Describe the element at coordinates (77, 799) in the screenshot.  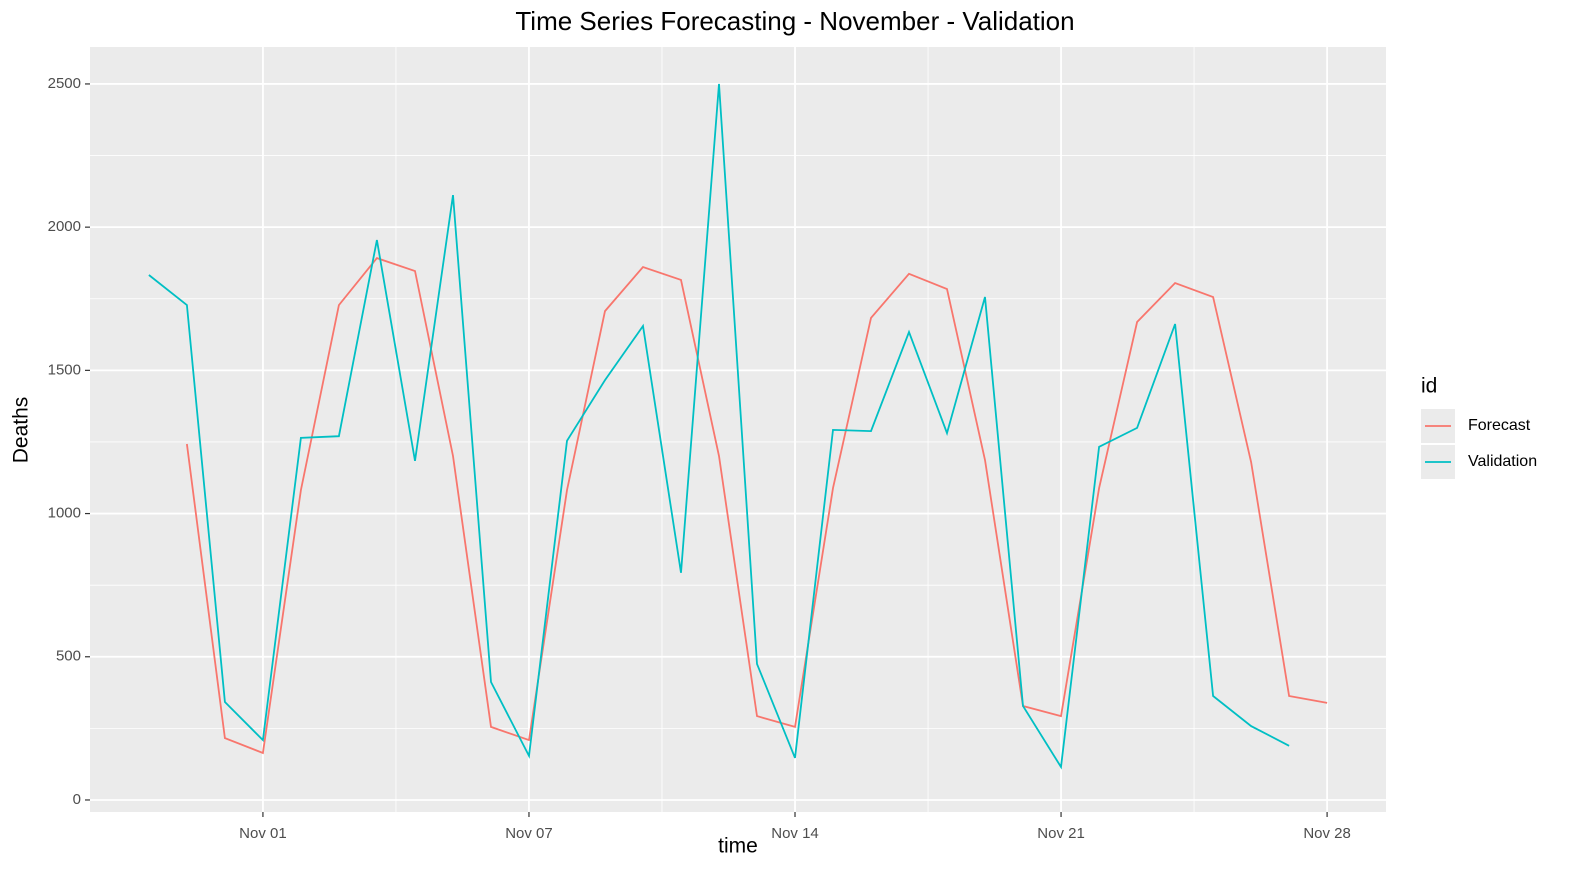
I see `y-tick-label: 0` at that location.